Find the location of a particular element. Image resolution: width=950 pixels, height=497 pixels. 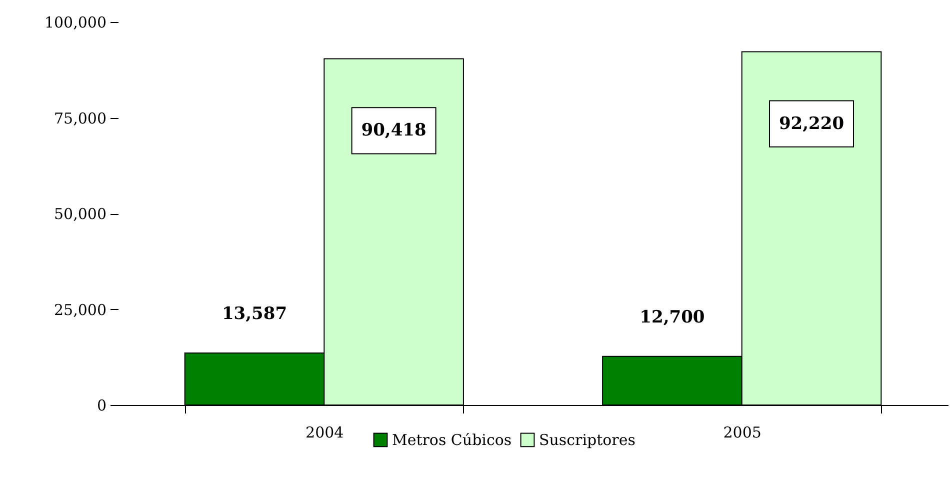

legend-label: Metros Cúbicos is located at coordinates (452, 439).